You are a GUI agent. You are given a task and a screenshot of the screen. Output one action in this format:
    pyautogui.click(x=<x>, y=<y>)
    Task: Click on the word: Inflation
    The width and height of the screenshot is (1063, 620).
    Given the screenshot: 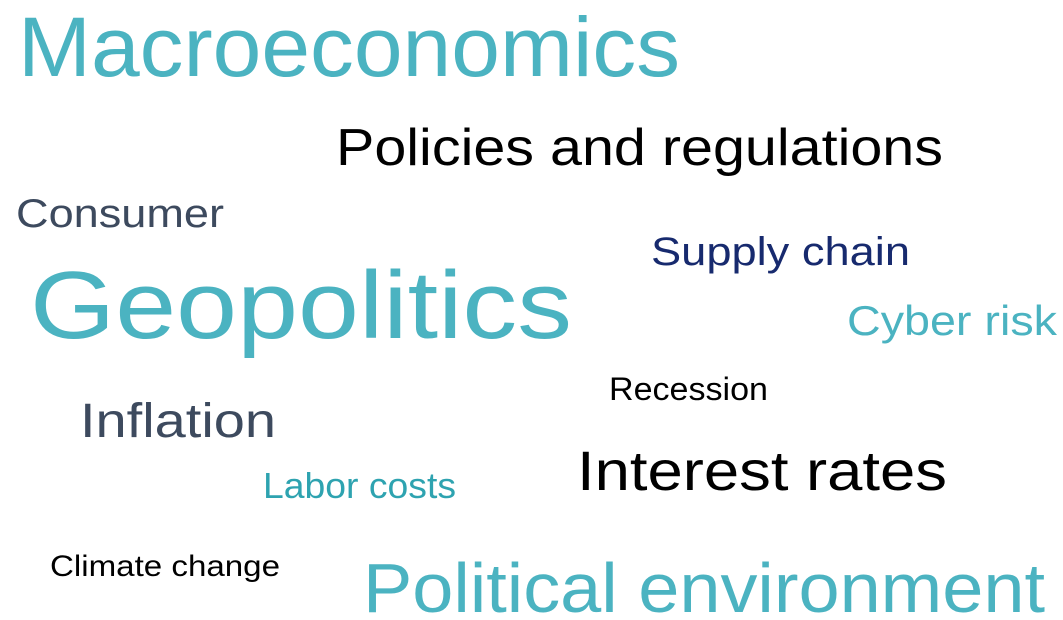 What is the action you would take?
    pyautogui.click(x=178, y=421)
    